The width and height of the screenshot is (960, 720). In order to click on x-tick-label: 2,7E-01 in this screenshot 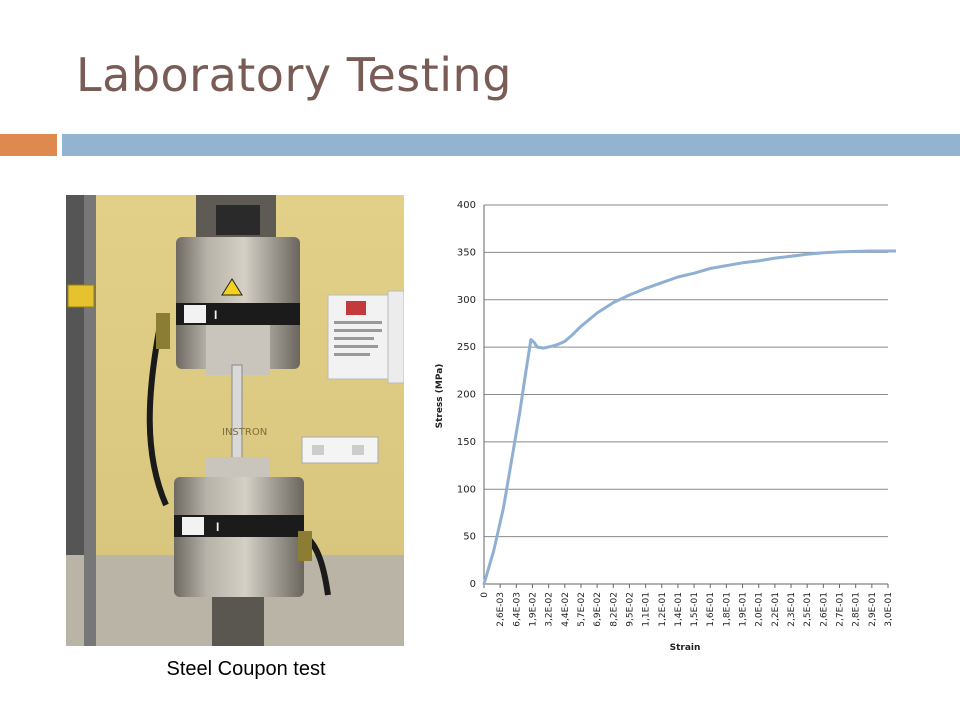, I will do `click(841, 609)`.